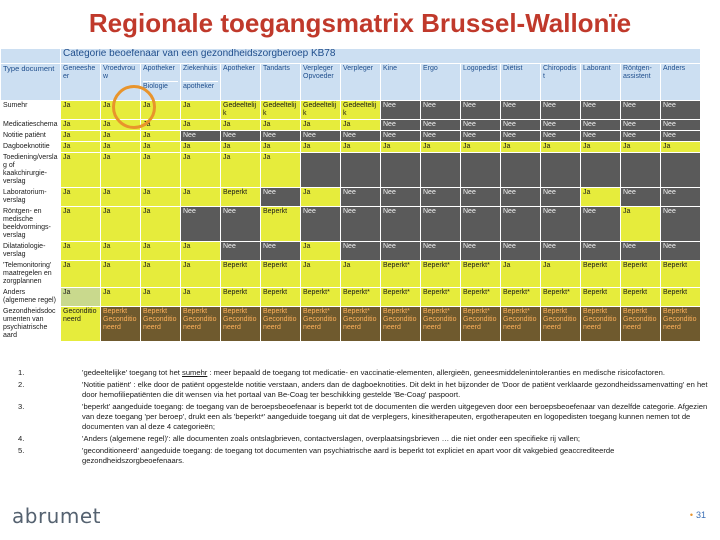 This screenshot has width=720, height=540. Describe the element at coordinates (30, 125) in the screenshot. I see `row-header: Medicatieschema` at that location.